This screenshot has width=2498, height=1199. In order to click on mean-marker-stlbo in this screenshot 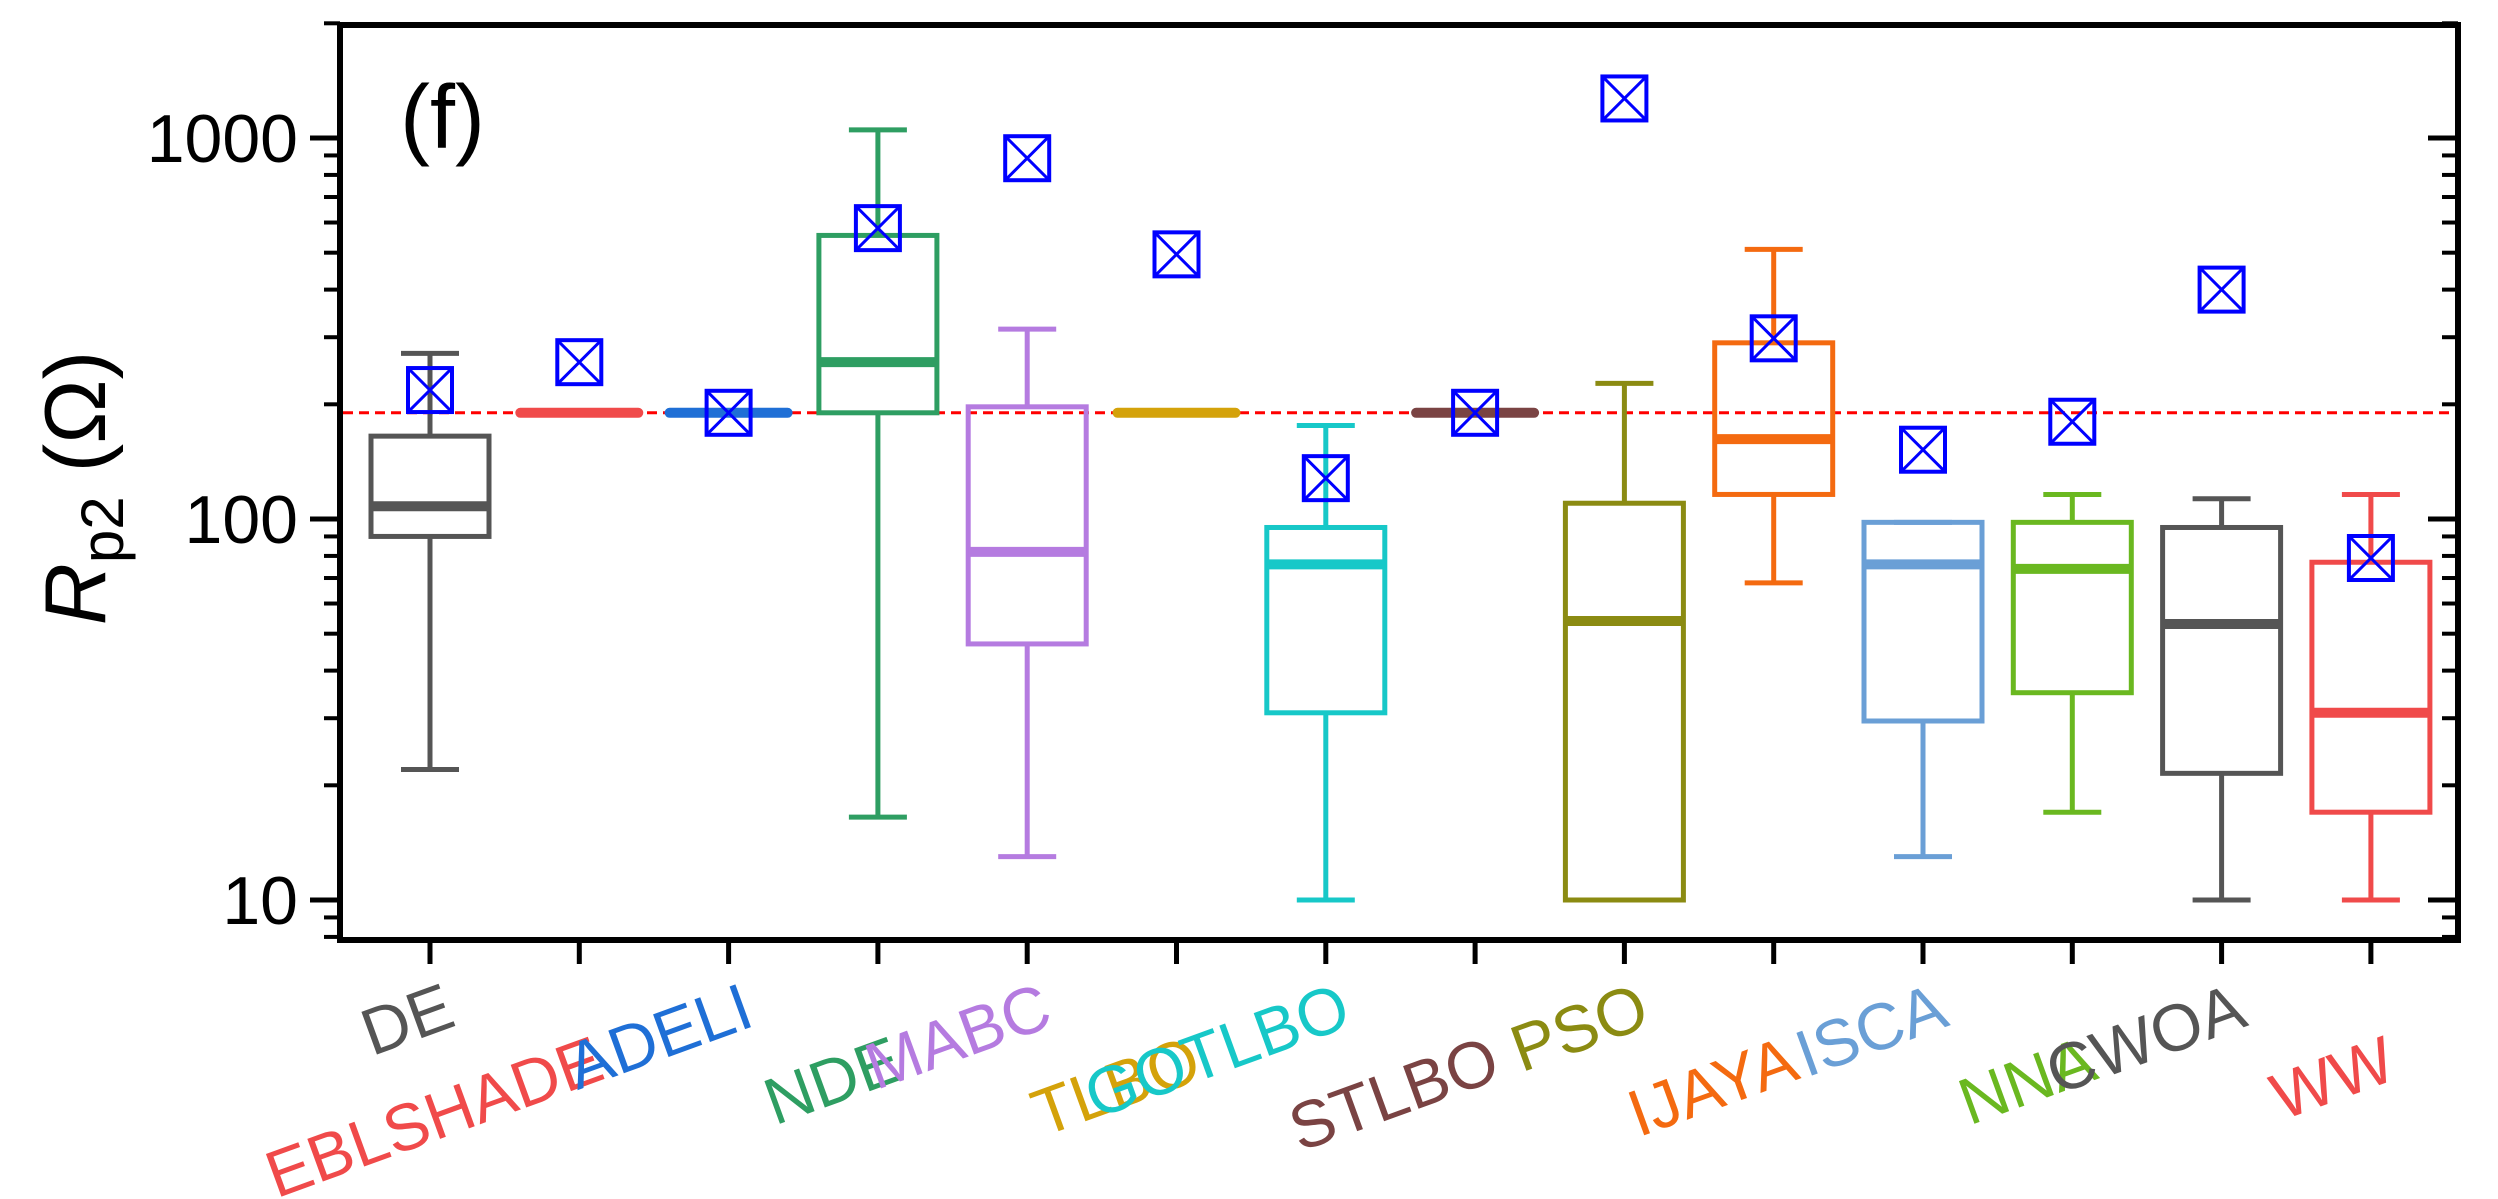, I will do `click(1475, 412)`.